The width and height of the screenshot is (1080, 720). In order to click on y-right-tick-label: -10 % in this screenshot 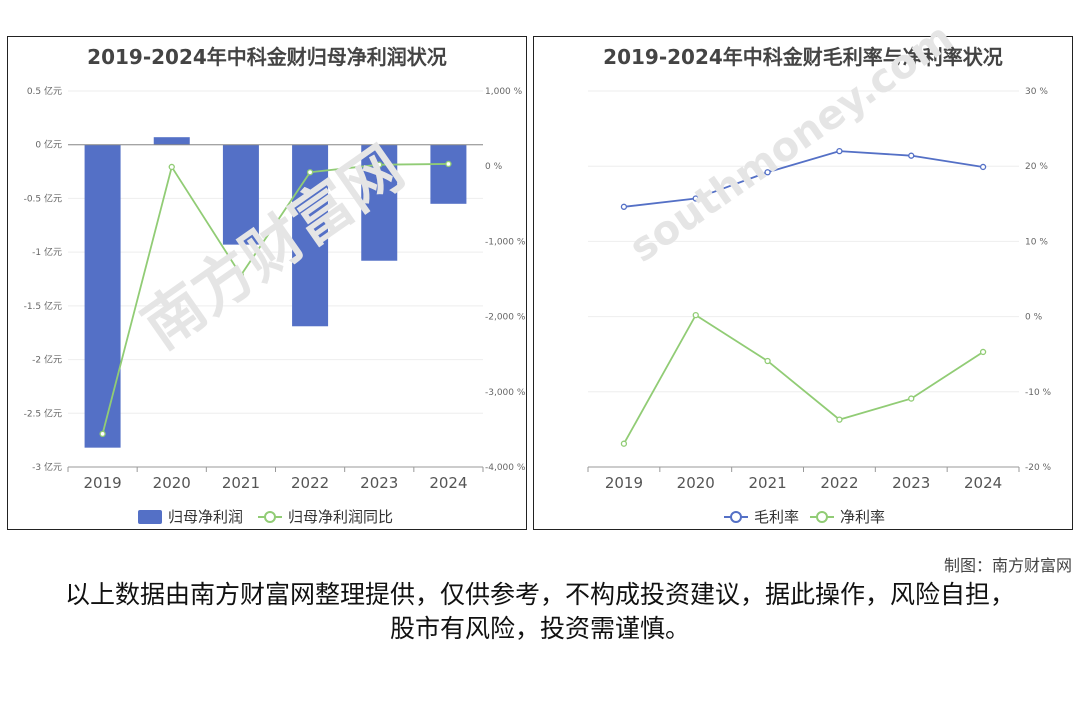, I will do `click(1038, 393)`.